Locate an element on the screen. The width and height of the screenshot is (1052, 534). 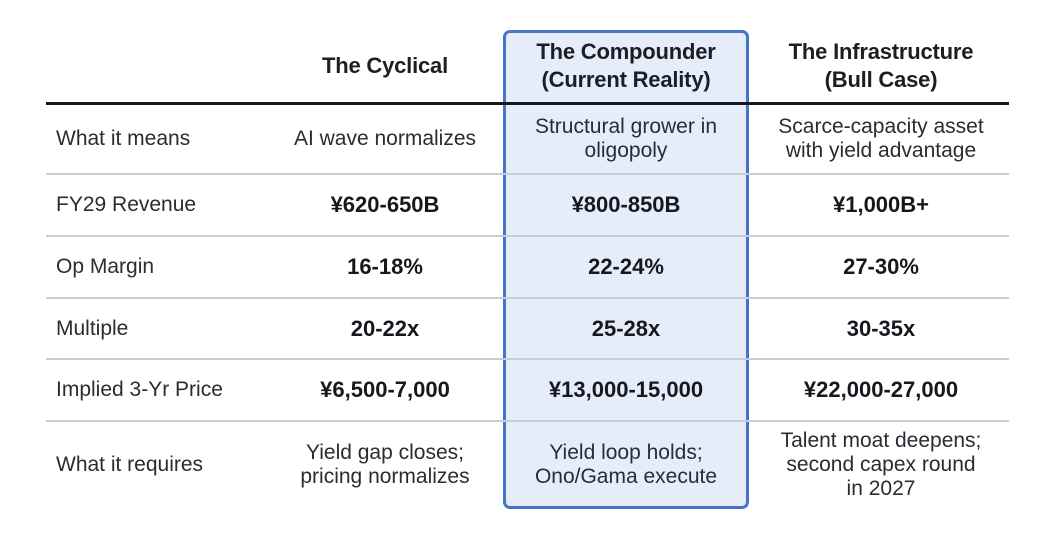
column-header-line: The Compounder is located at coordinates (626, 51).